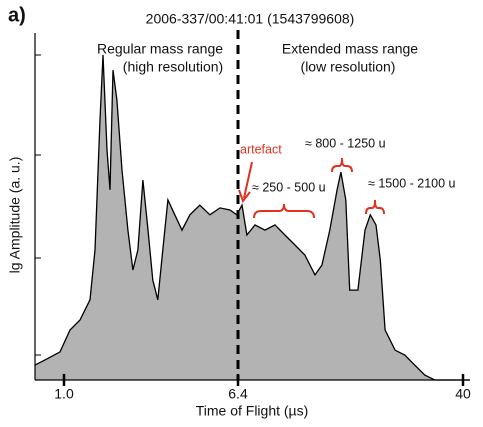 This screenshot has height=427, width=483. What do you see at coordinates (261, 149) in the screenshot?
I see `annotation: artefact` at bounding box center [261, 149].